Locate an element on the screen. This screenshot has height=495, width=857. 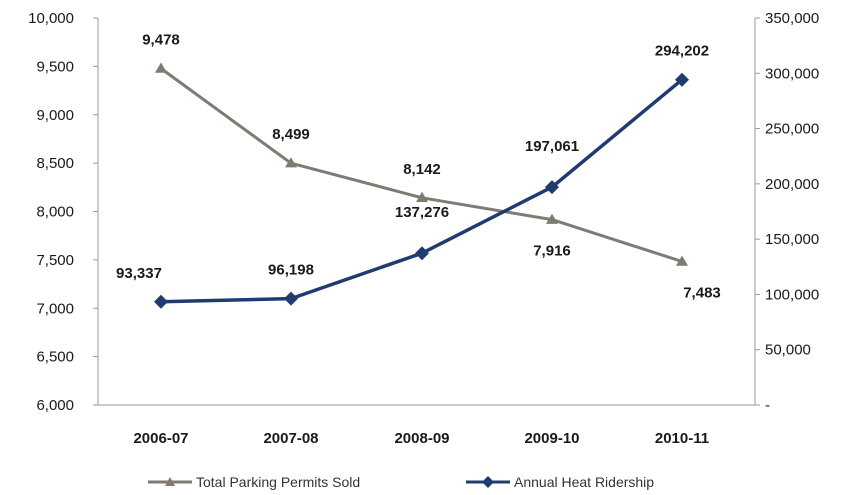
data-label: 96,198 is located at coordinates (291, 270).